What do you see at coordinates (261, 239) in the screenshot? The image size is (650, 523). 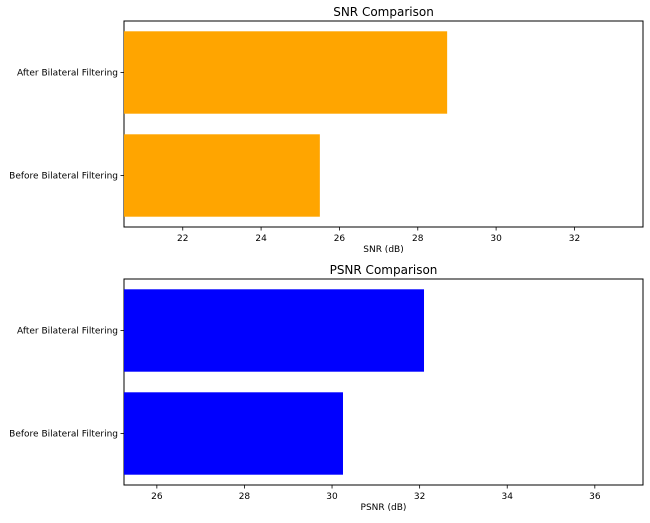 I see `x-tick-label: 24` at bounding box center [261, 239].